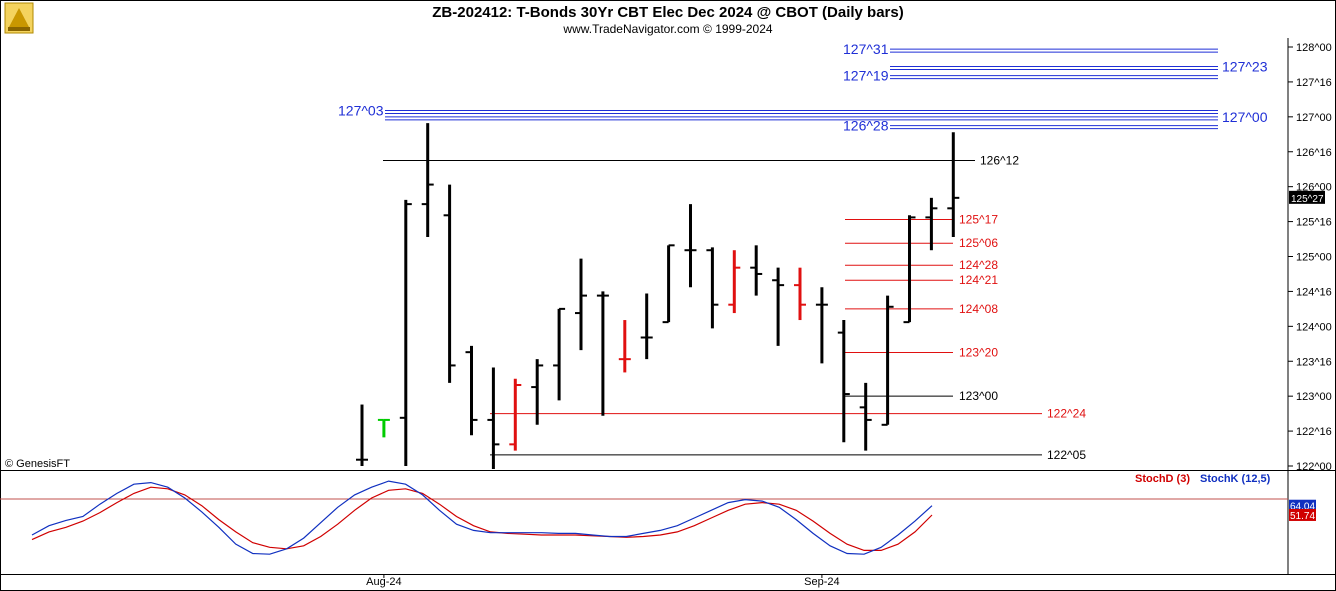 The height and width of the screenshot is (591, 1336). Describe the element at coordinates (1245, 117) in the screenshot. I see `price-level-label: 127^00` at that location.